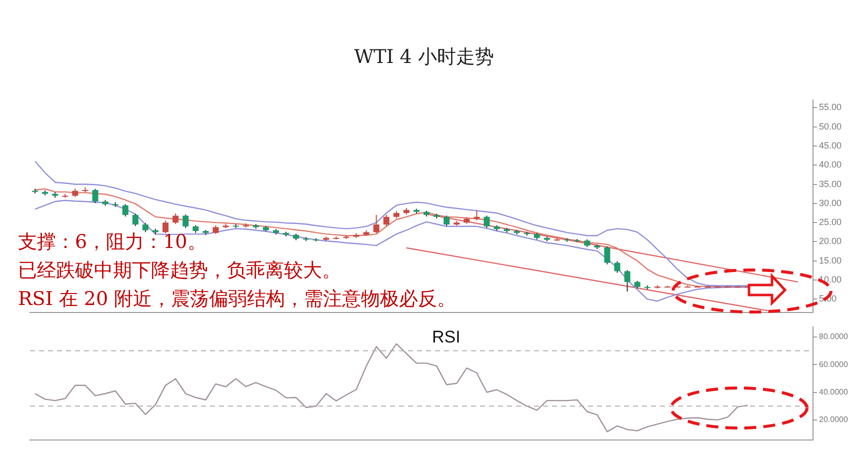  What do you see at coordinates (446, 336) in the screenshot?
I see `chart-title: RSI` at bounding box center [446, 336].